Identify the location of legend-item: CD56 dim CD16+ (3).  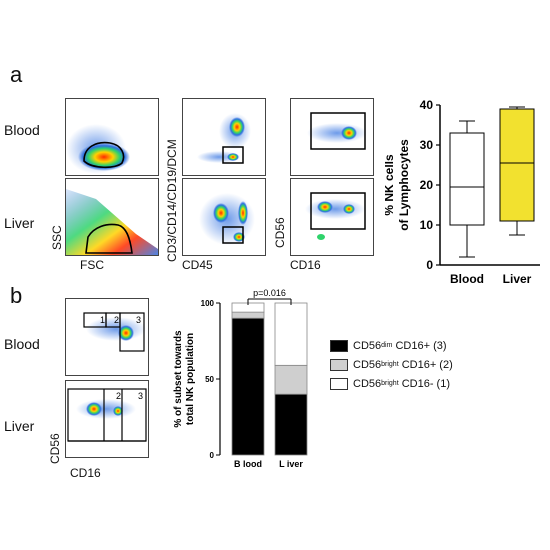
(437, 345).